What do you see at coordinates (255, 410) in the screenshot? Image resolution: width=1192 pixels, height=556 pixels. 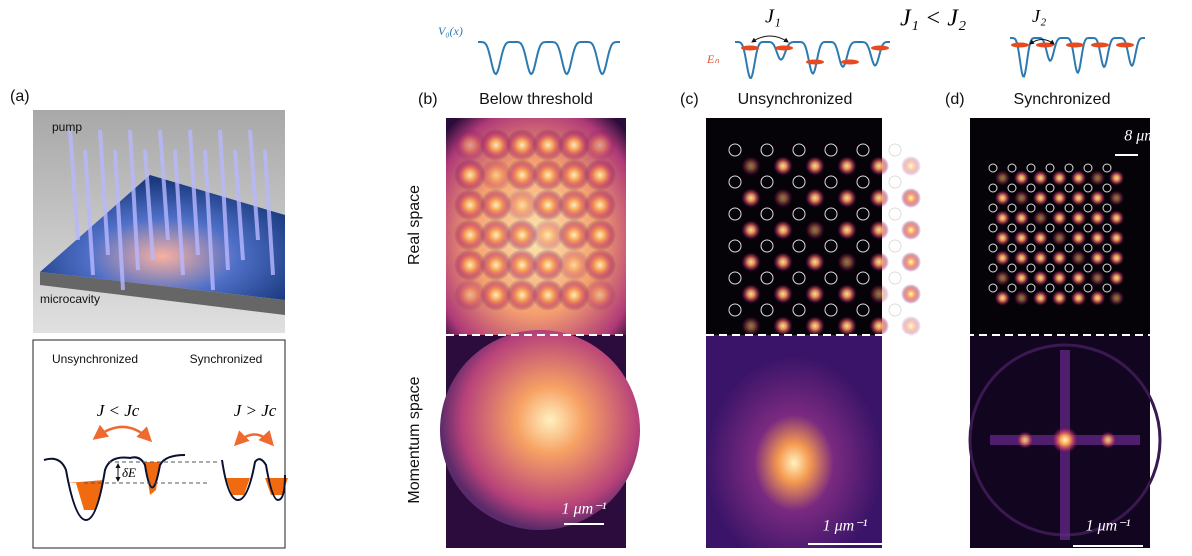 I see `coupling-label: J > Jc` at bounding box center [255, 410].